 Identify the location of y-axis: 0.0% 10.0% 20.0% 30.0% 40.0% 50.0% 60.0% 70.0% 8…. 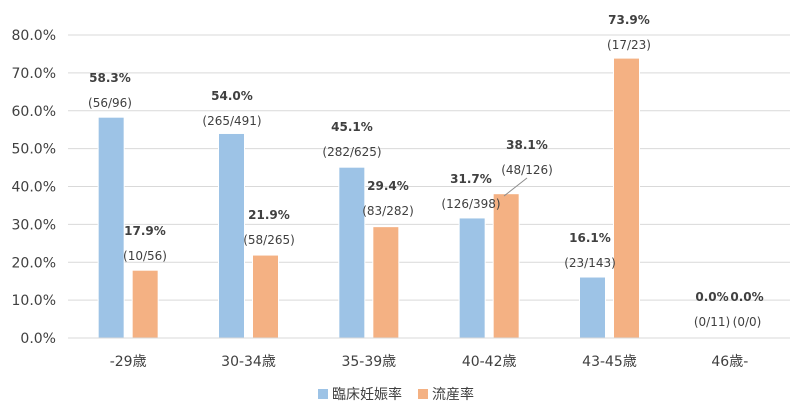
(34, 187).